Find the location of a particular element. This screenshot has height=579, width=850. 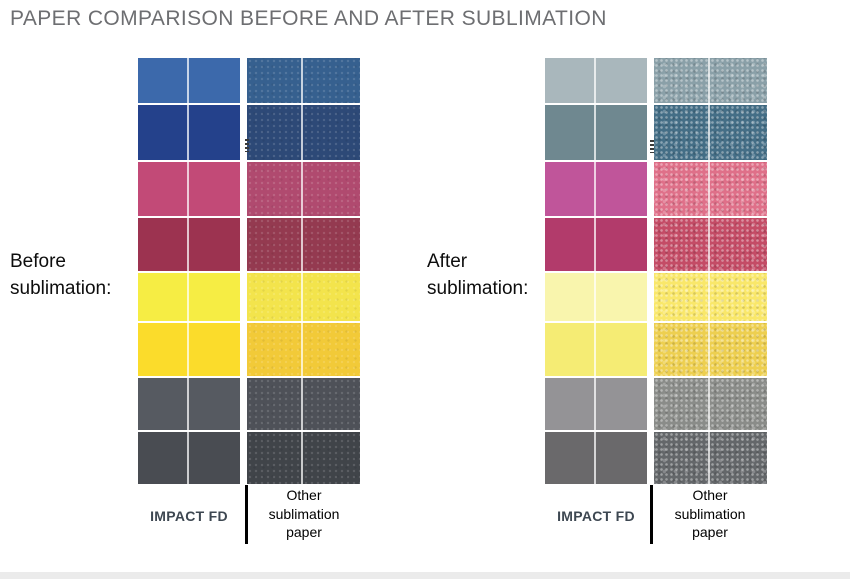

other-paper-label: Other sublimation paper is located at coordinates (710, 514).